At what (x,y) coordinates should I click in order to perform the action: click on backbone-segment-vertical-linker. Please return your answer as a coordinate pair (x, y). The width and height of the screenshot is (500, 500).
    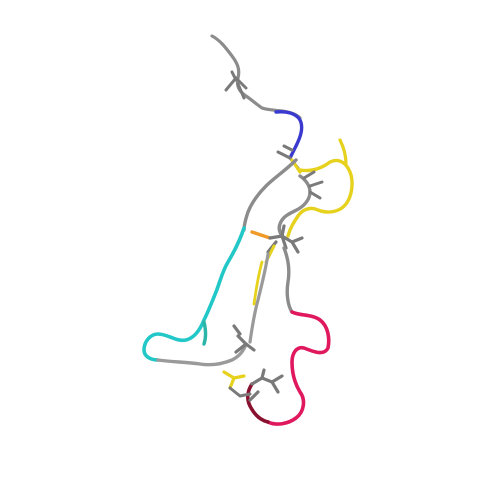
    Looking at the image, I should click on (259, 298).